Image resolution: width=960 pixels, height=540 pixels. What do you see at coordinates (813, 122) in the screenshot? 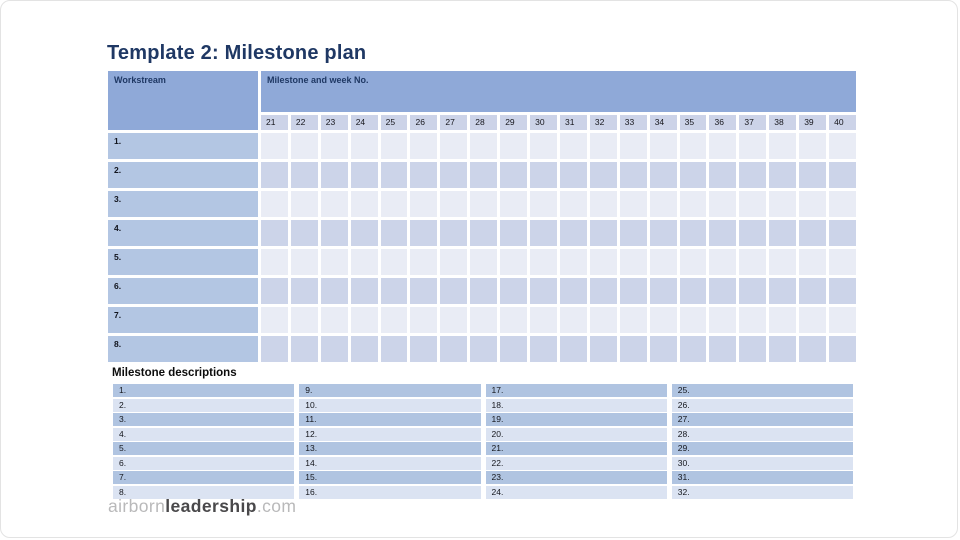
I see `week-header-cell-39: 39` at bounding box center [813, 122].